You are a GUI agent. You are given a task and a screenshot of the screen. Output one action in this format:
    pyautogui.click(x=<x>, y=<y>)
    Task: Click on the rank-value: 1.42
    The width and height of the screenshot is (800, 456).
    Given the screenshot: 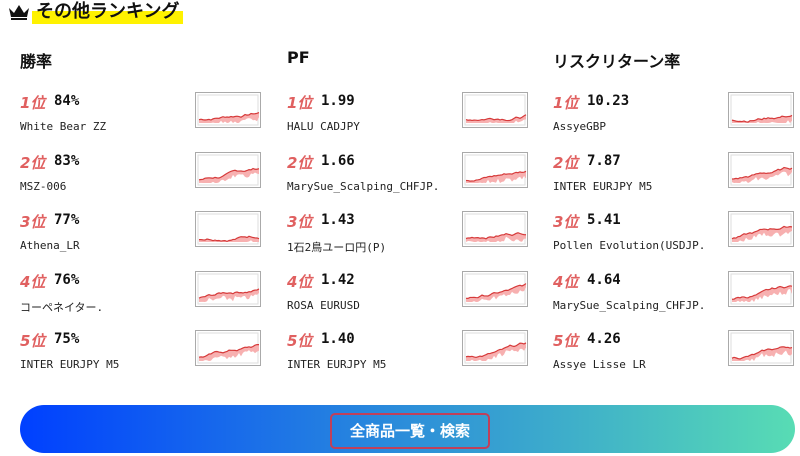 What is the action you would take?
    pyautogui.click(x=338, y=279)
    